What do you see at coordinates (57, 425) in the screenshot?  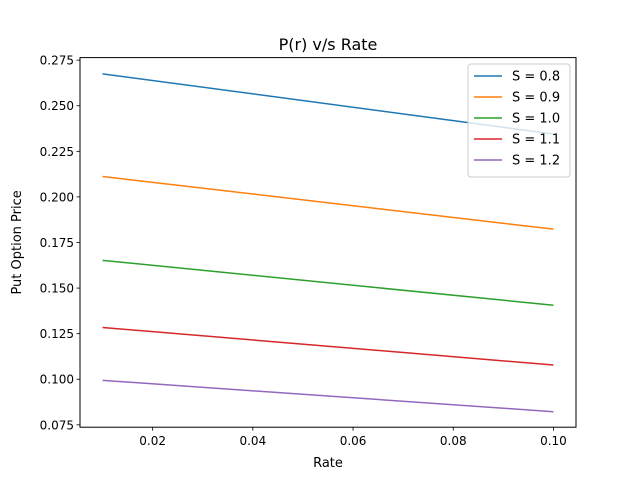 I see `y-tick-label: 0.075` at bounding box center [57, 425].